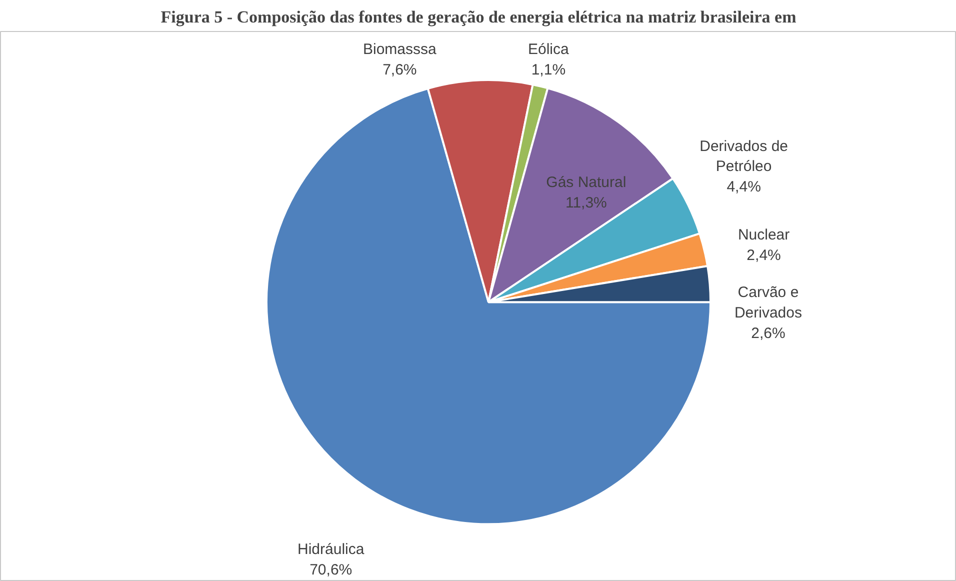  I want to click on slice-label: Derivados de Petróleo, so click(744, 157).